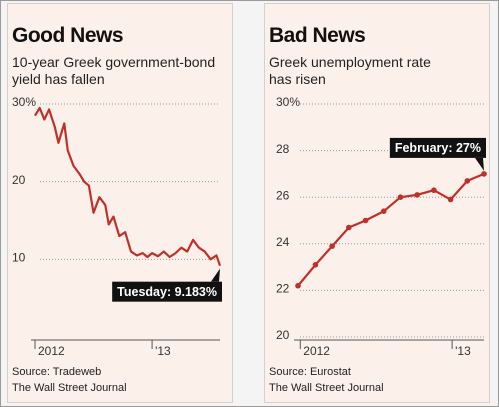 The width and height of the screenshot is (499, 407). I want to click on y-tick-label: 22, so click(283, 289).